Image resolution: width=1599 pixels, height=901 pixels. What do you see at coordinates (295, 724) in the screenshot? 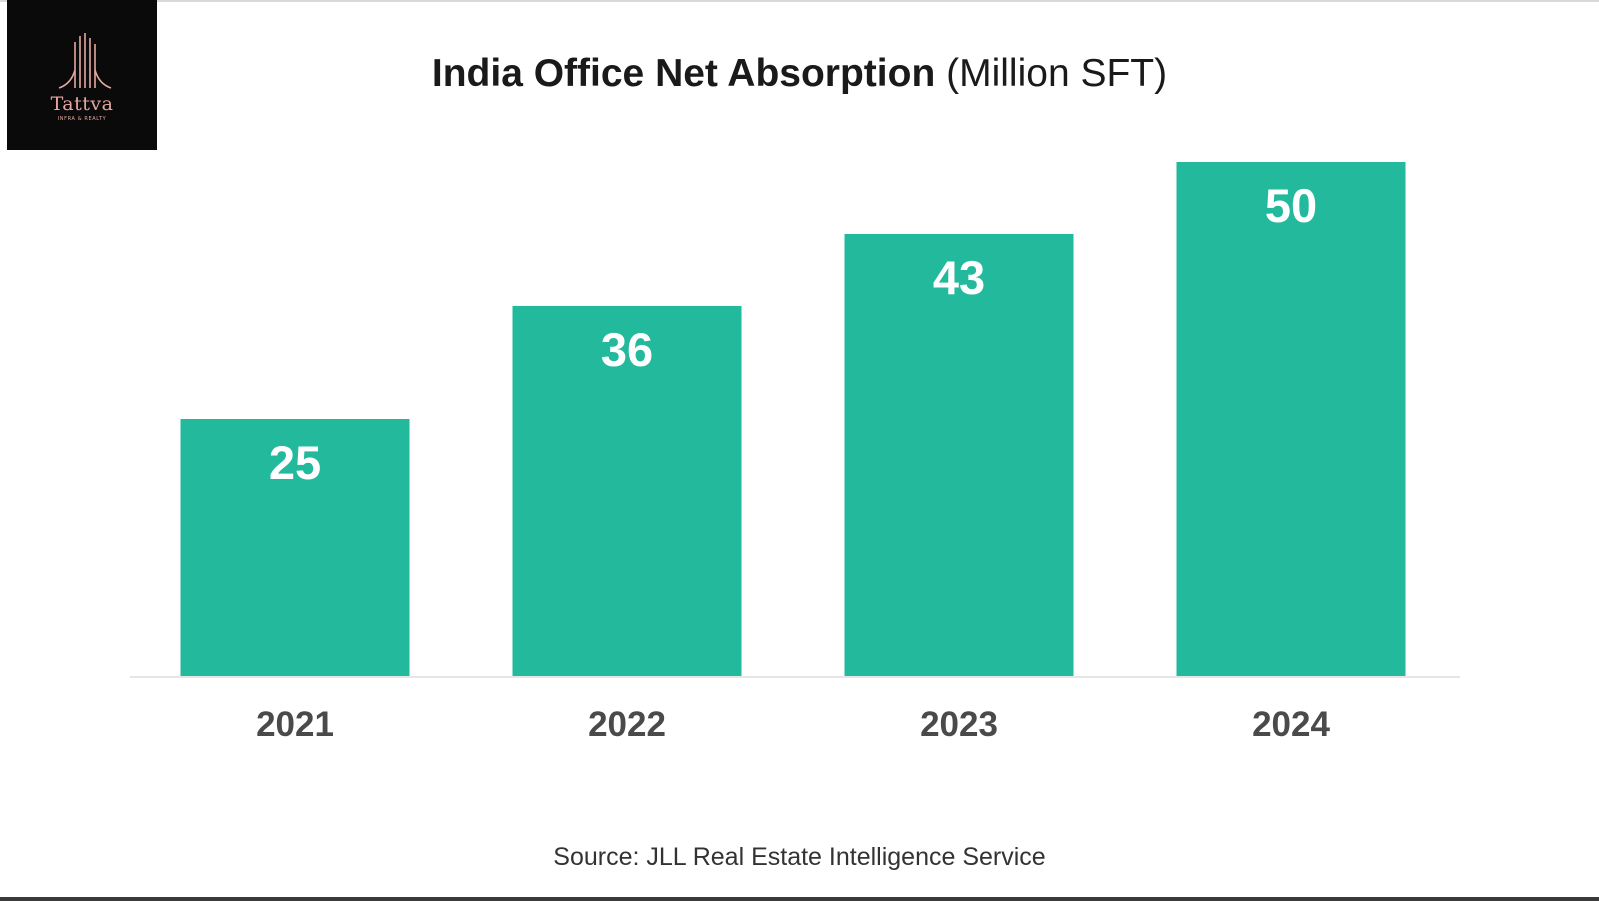
I see `x-tick-label-2021: 2021` at bounding box center [295, 724].